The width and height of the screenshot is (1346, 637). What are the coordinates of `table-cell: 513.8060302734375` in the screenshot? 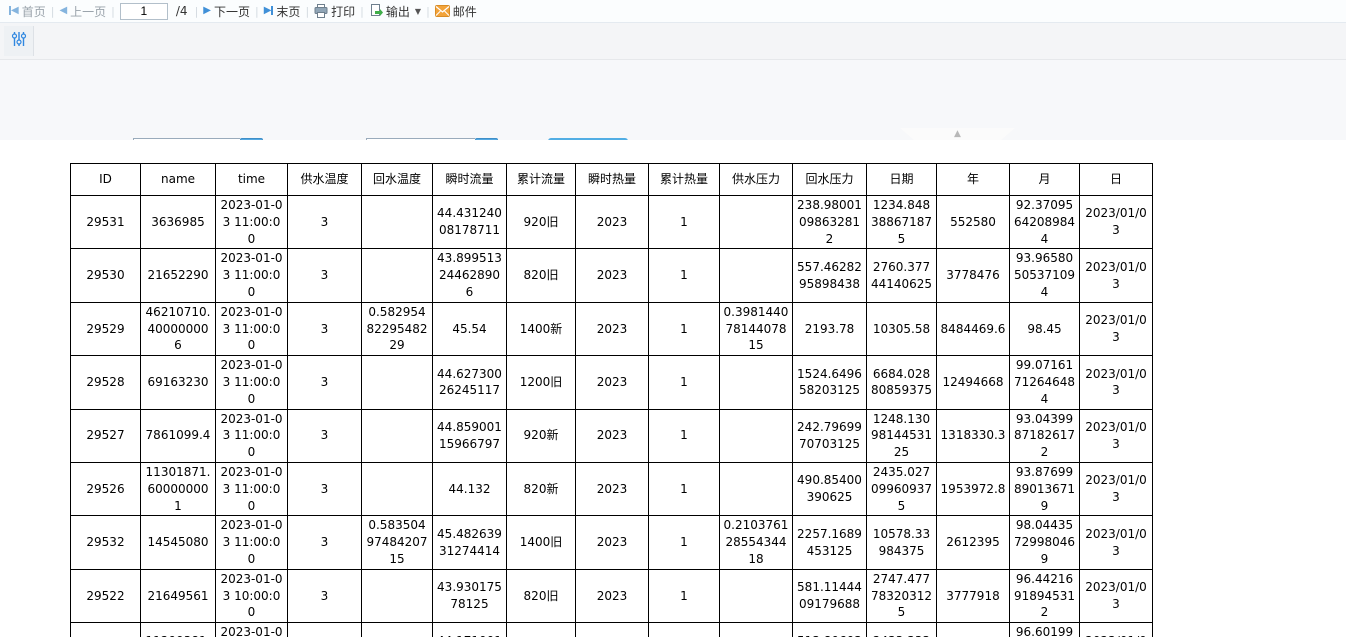 It's located at (829, 629).